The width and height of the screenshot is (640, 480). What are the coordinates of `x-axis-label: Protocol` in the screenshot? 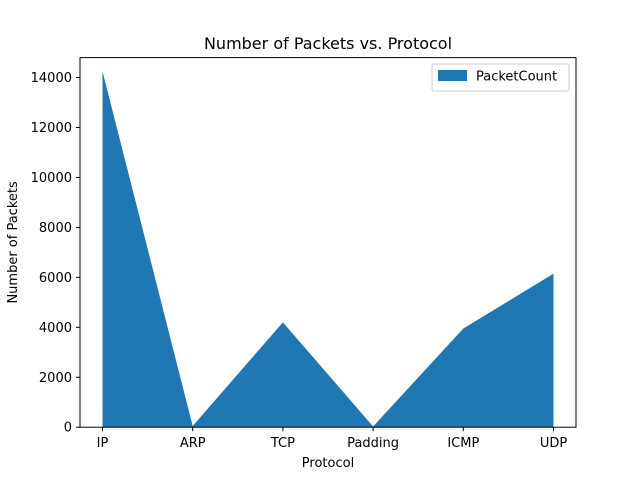 It's located at (328, 463).